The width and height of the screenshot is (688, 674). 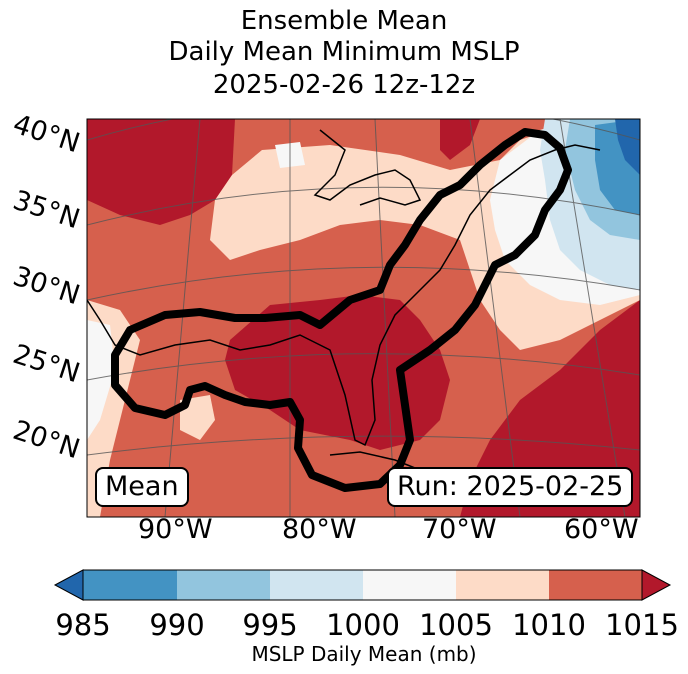 I want to click on great-lakes, so click(x=367, y=167).